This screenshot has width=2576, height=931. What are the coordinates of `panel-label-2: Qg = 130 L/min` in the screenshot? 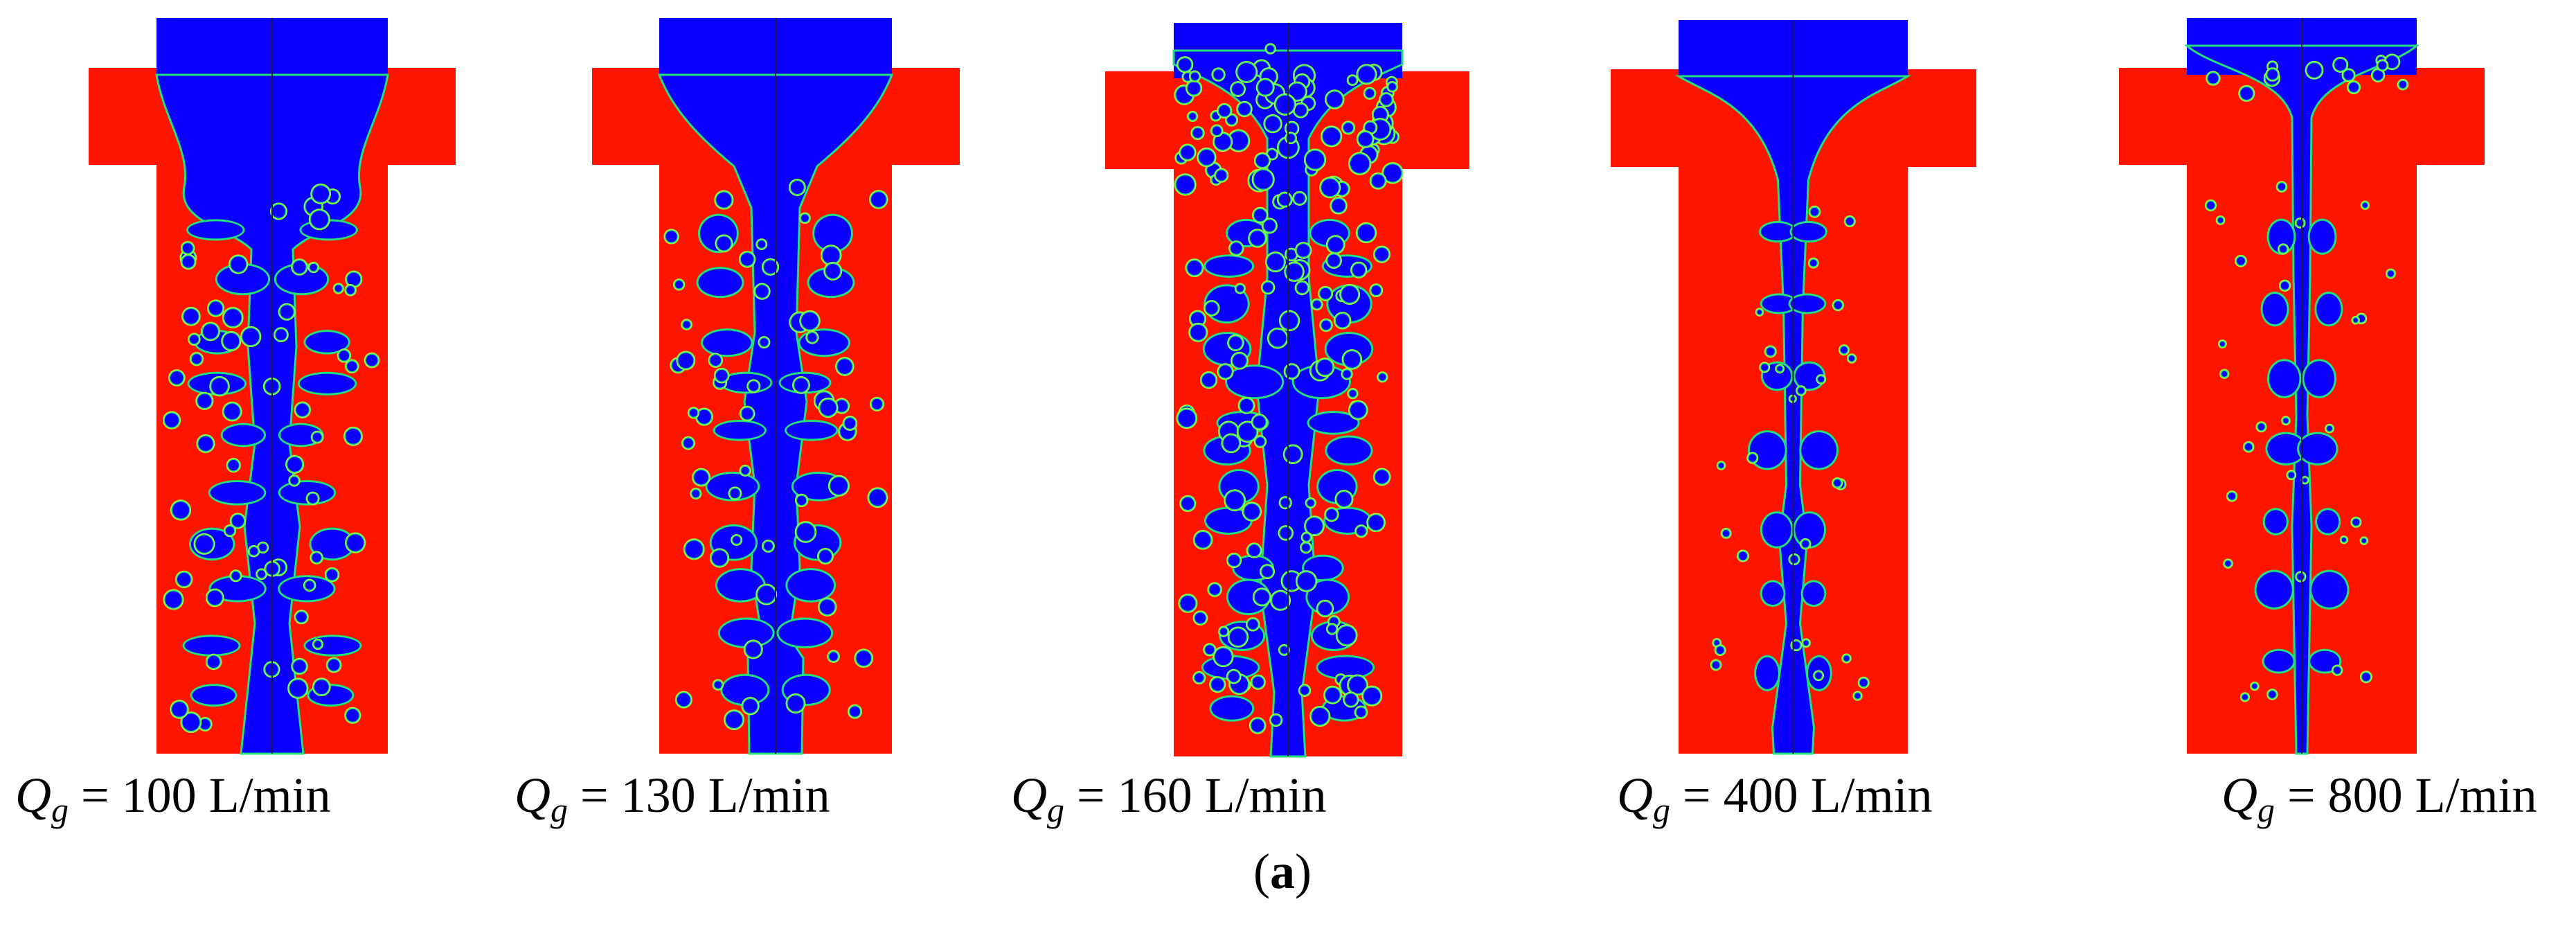 It's located at (673, 798).